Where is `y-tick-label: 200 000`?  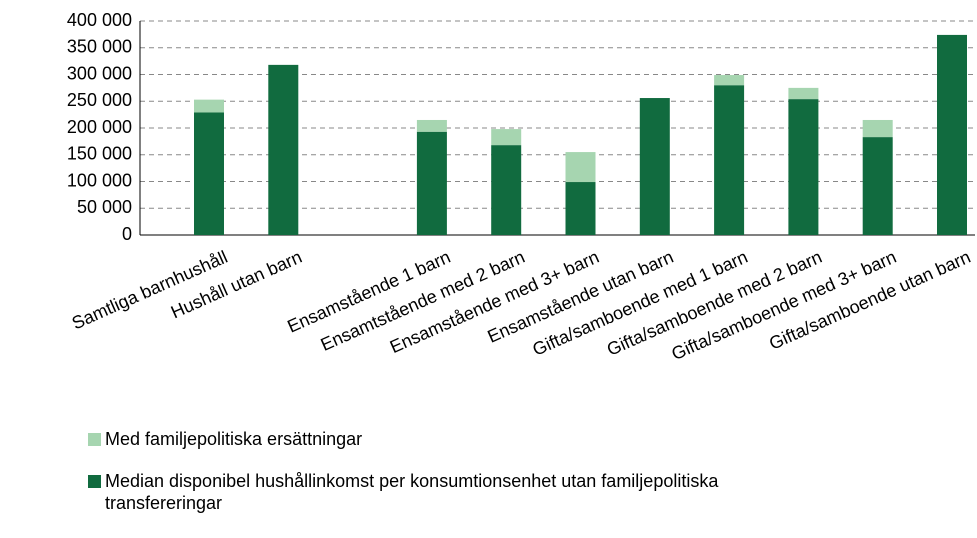 y-tick-label: 200 000 is located at coordinates (99, 127).